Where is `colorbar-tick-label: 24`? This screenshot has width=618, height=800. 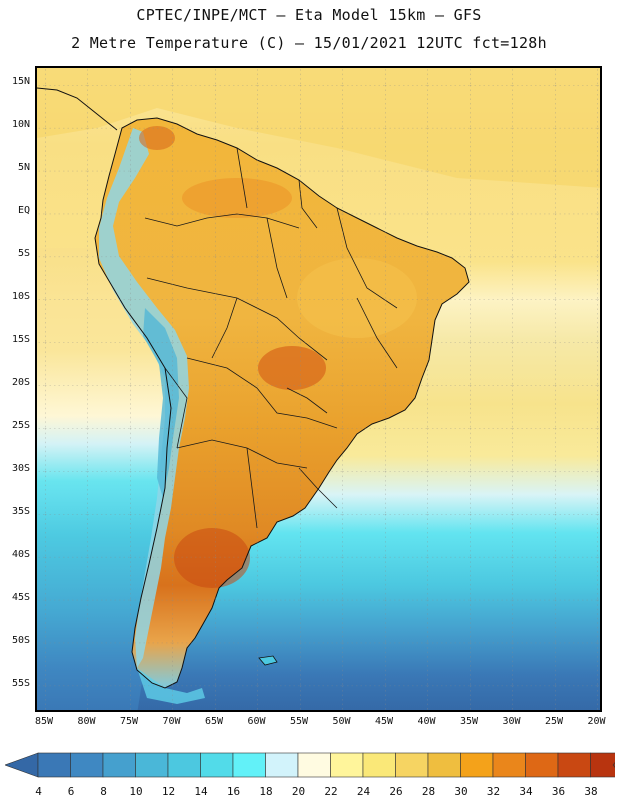
colorbar-tick-label: 24 is located at coordinates (363, 791).